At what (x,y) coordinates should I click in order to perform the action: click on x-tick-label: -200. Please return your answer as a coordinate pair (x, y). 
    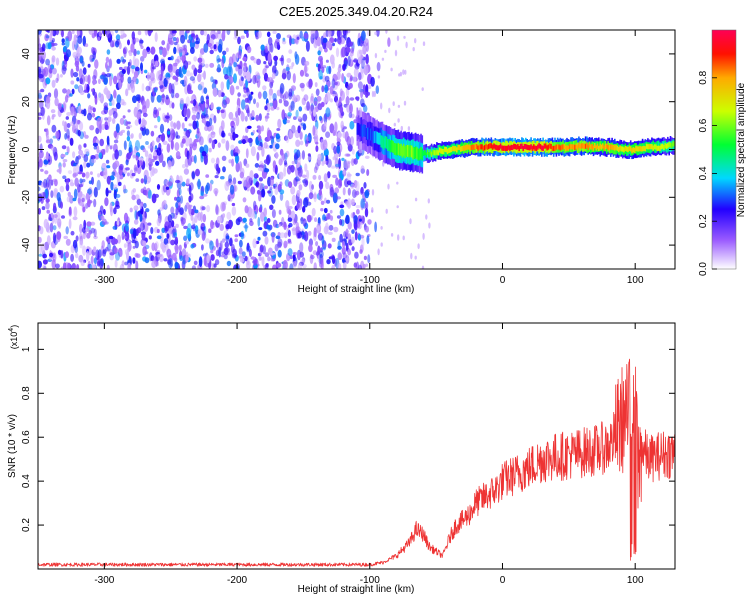
    Looking at the image, I should click on (237, 580).